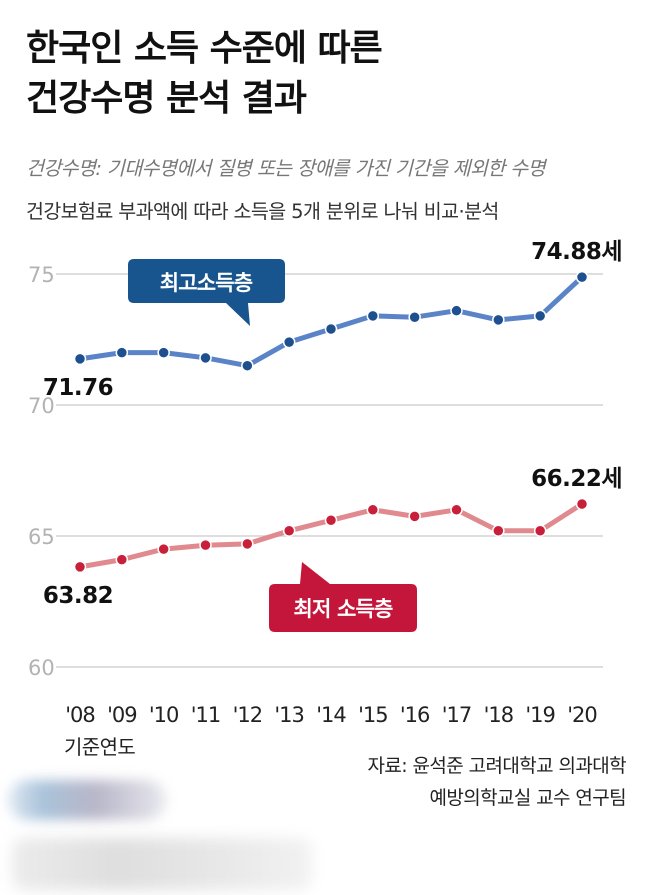 Image resolution: width=650 pixels, height=895 pixels. Describe the element at coordinates (415, 715) in the screenshot. I see `x-tick-label: '16` at that location.